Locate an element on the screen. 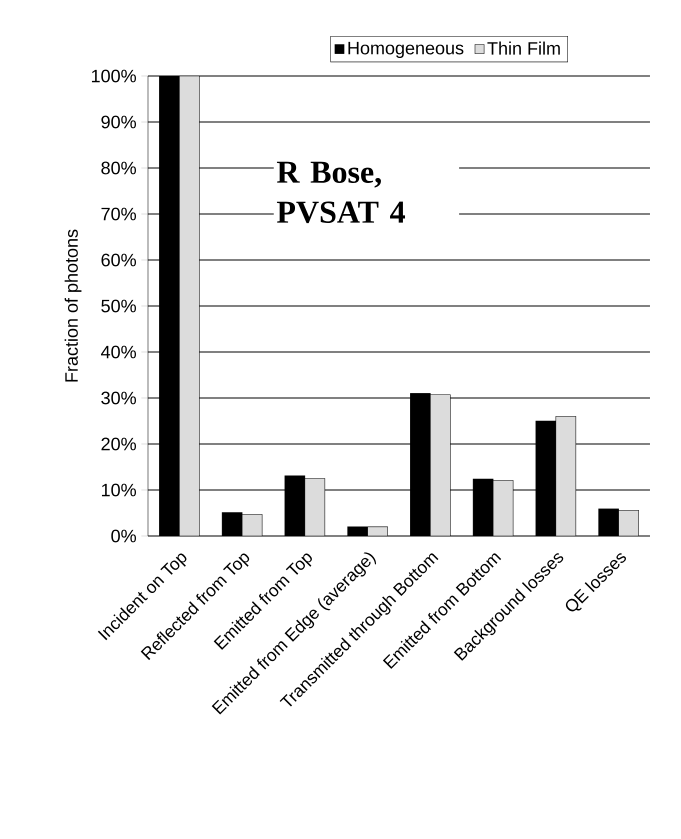 The width and height of the screenshot is (681, 839). y-tick-label: 10% is located at coordinates (119, 490).